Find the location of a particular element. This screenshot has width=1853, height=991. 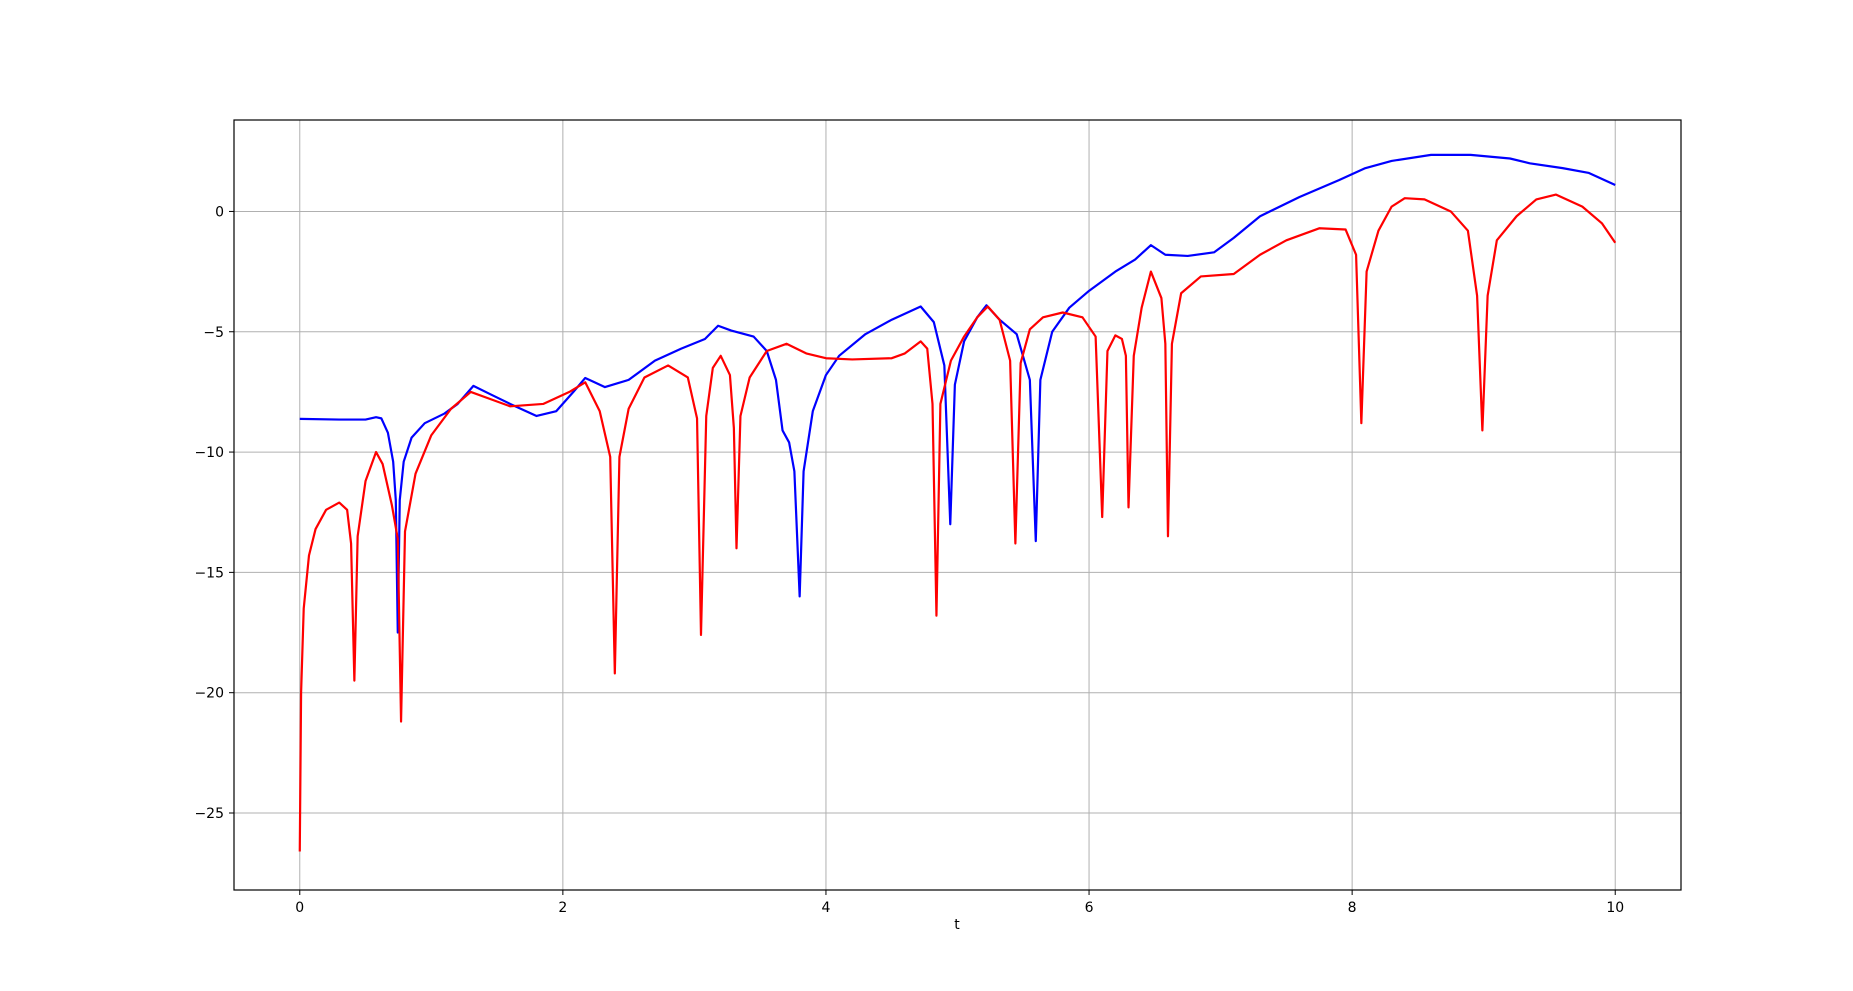

y-tick-label: −10 is located at coordinates (209, 453).